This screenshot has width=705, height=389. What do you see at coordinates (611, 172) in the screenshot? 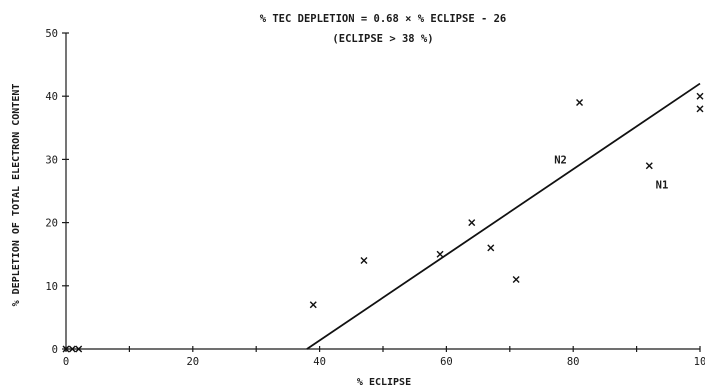
I see `annotations: N2 N1` at bounding box center [611, 172].